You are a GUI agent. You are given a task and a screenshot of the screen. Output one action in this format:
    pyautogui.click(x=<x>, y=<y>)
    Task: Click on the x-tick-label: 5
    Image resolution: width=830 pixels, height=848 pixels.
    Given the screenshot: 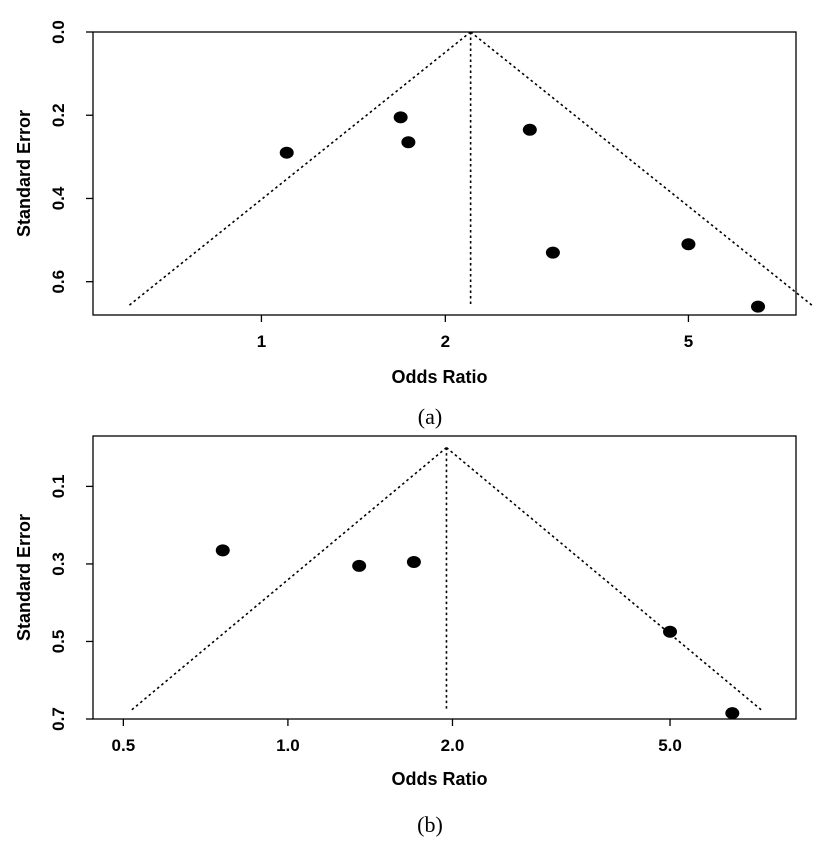 What is the action you would take?
    pyautogui.click(x=688, y=341)
    